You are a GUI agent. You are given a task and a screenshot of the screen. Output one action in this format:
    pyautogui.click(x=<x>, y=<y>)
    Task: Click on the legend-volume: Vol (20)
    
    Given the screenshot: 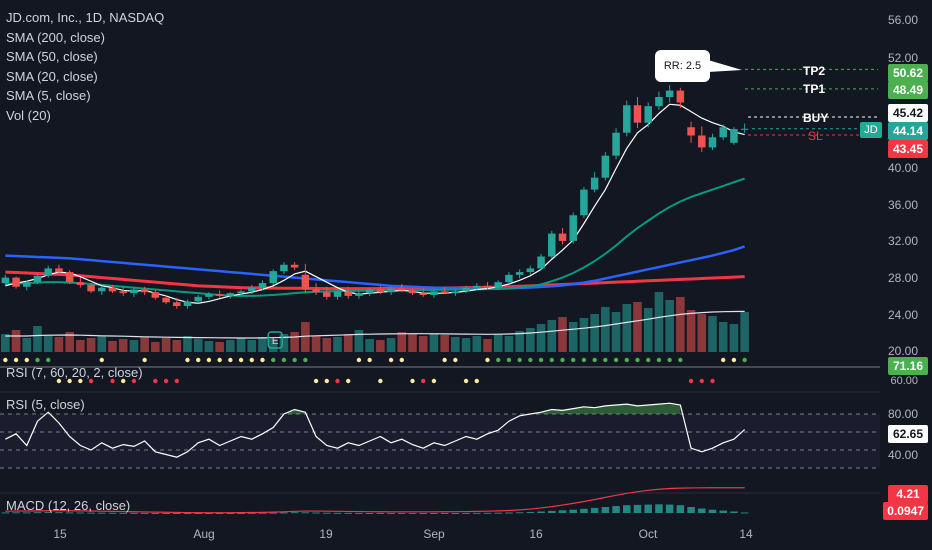 What is the action you would take?
    pyautogui.click(x=28, y=115)
    